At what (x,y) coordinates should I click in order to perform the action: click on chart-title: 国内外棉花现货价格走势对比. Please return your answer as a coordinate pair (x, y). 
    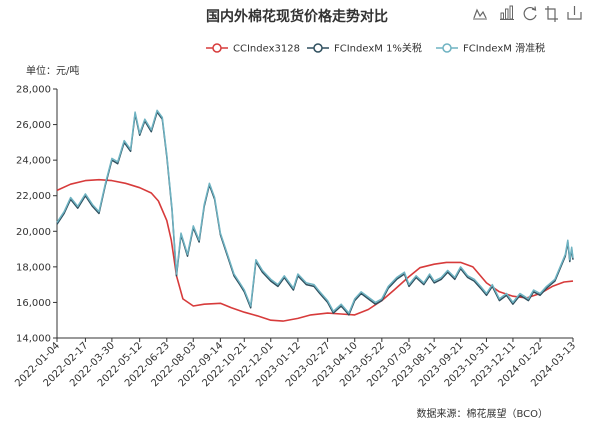
    Looking at the image, I should click on (297, 16).